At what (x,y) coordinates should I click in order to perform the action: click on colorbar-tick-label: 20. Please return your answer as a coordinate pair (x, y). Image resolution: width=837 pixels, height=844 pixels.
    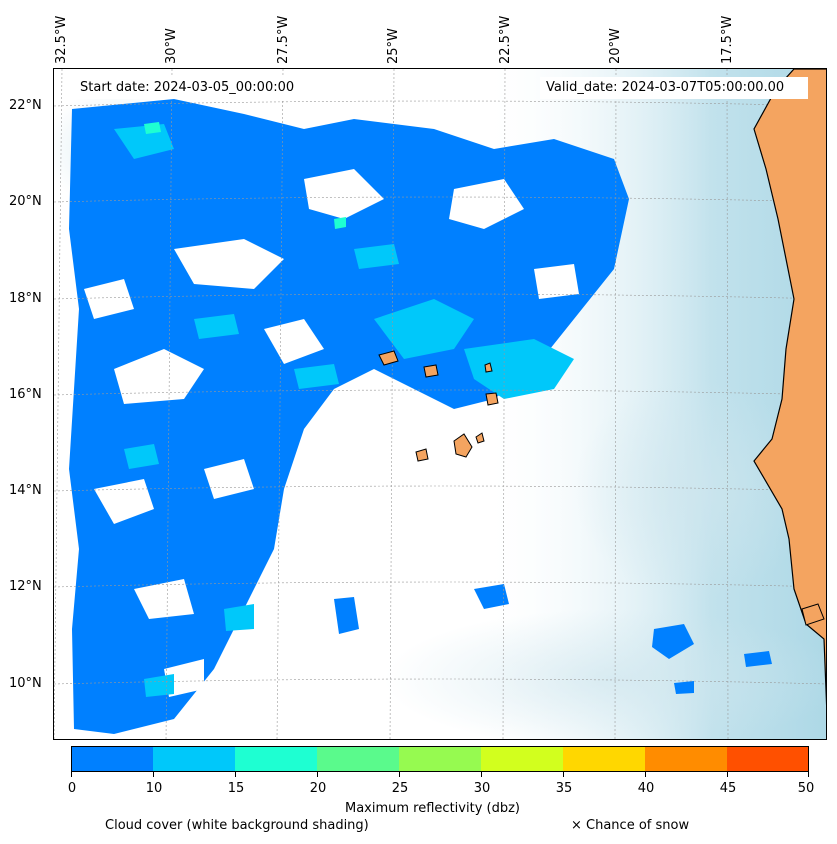
    Looking at the image, I should click on (318, 788).